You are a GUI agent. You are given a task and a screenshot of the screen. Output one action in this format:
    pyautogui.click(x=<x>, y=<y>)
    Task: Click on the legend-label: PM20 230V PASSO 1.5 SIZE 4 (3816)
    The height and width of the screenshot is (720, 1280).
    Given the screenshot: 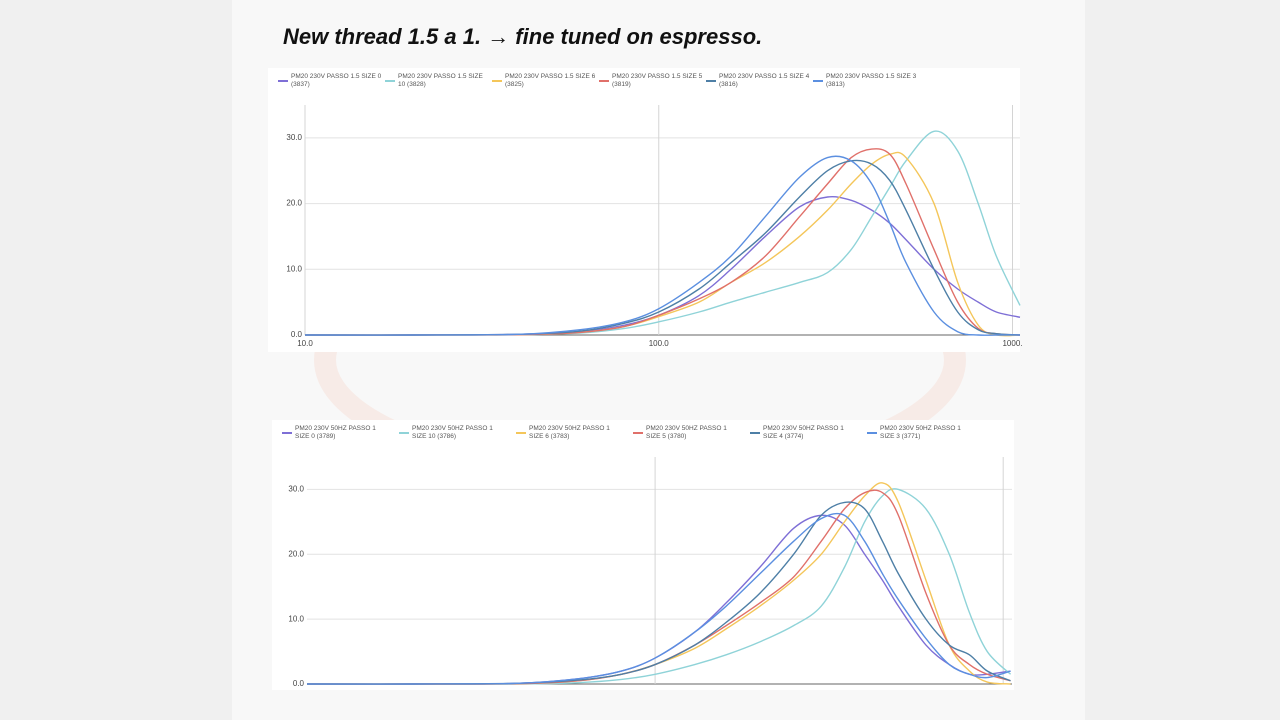 What is the action you would take?
    pyautogui.click(x=764, y=80)
    